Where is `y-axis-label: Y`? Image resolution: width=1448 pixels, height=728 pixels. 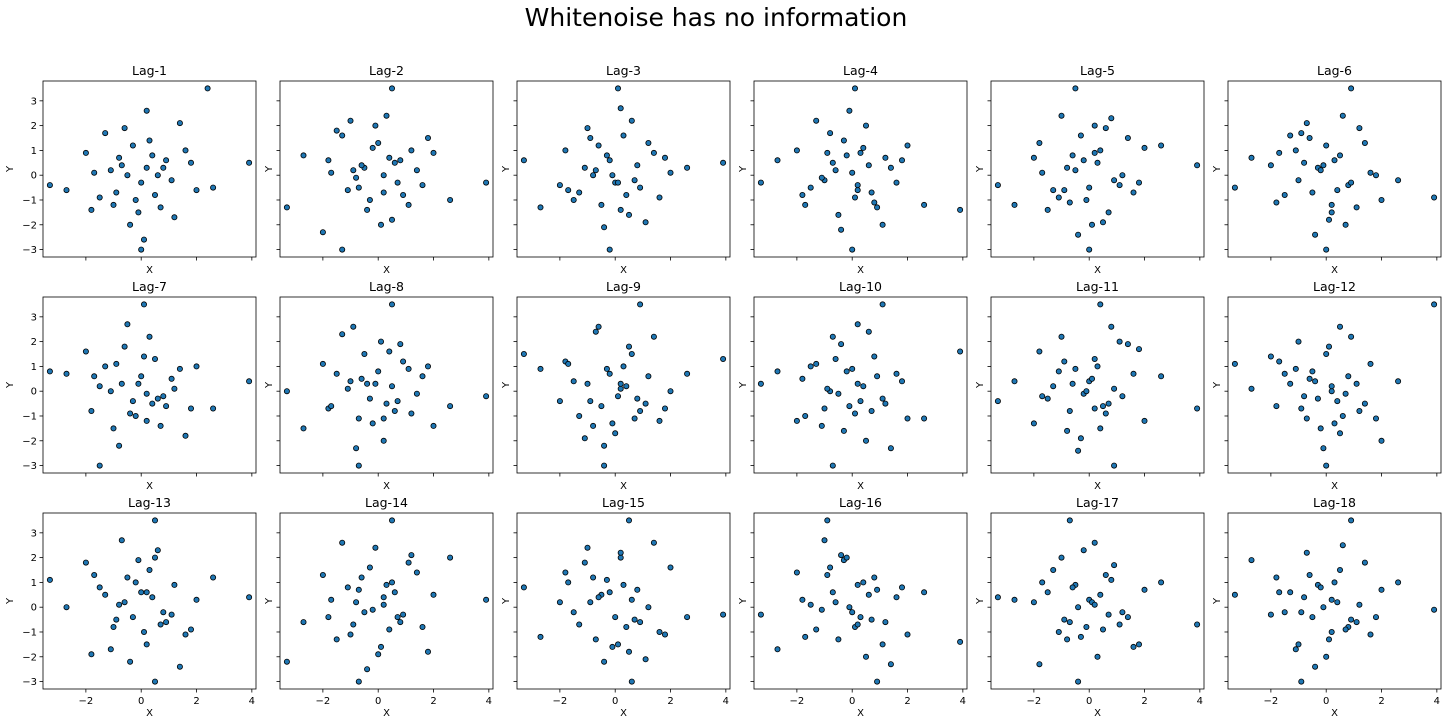
y-axis-label: Y is located at coordinates (743, 385).